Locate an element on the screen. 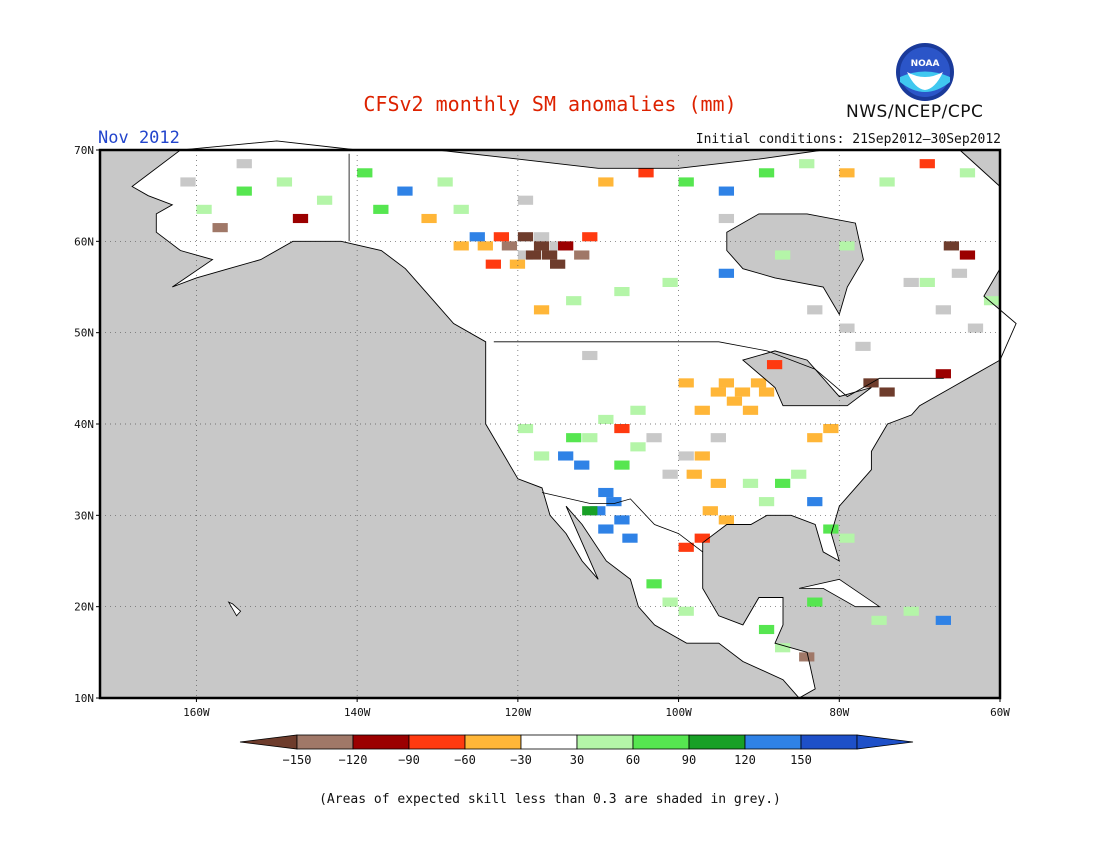  noaa-logo: NOAA is located at coordinates (925, 72).